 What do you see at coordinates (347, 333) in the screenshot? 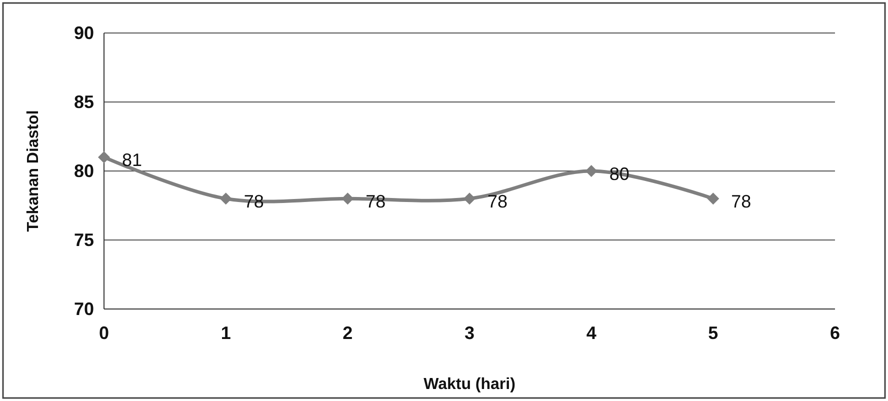
I see `x-tick-label: 2` at bounding box center [347, 333].